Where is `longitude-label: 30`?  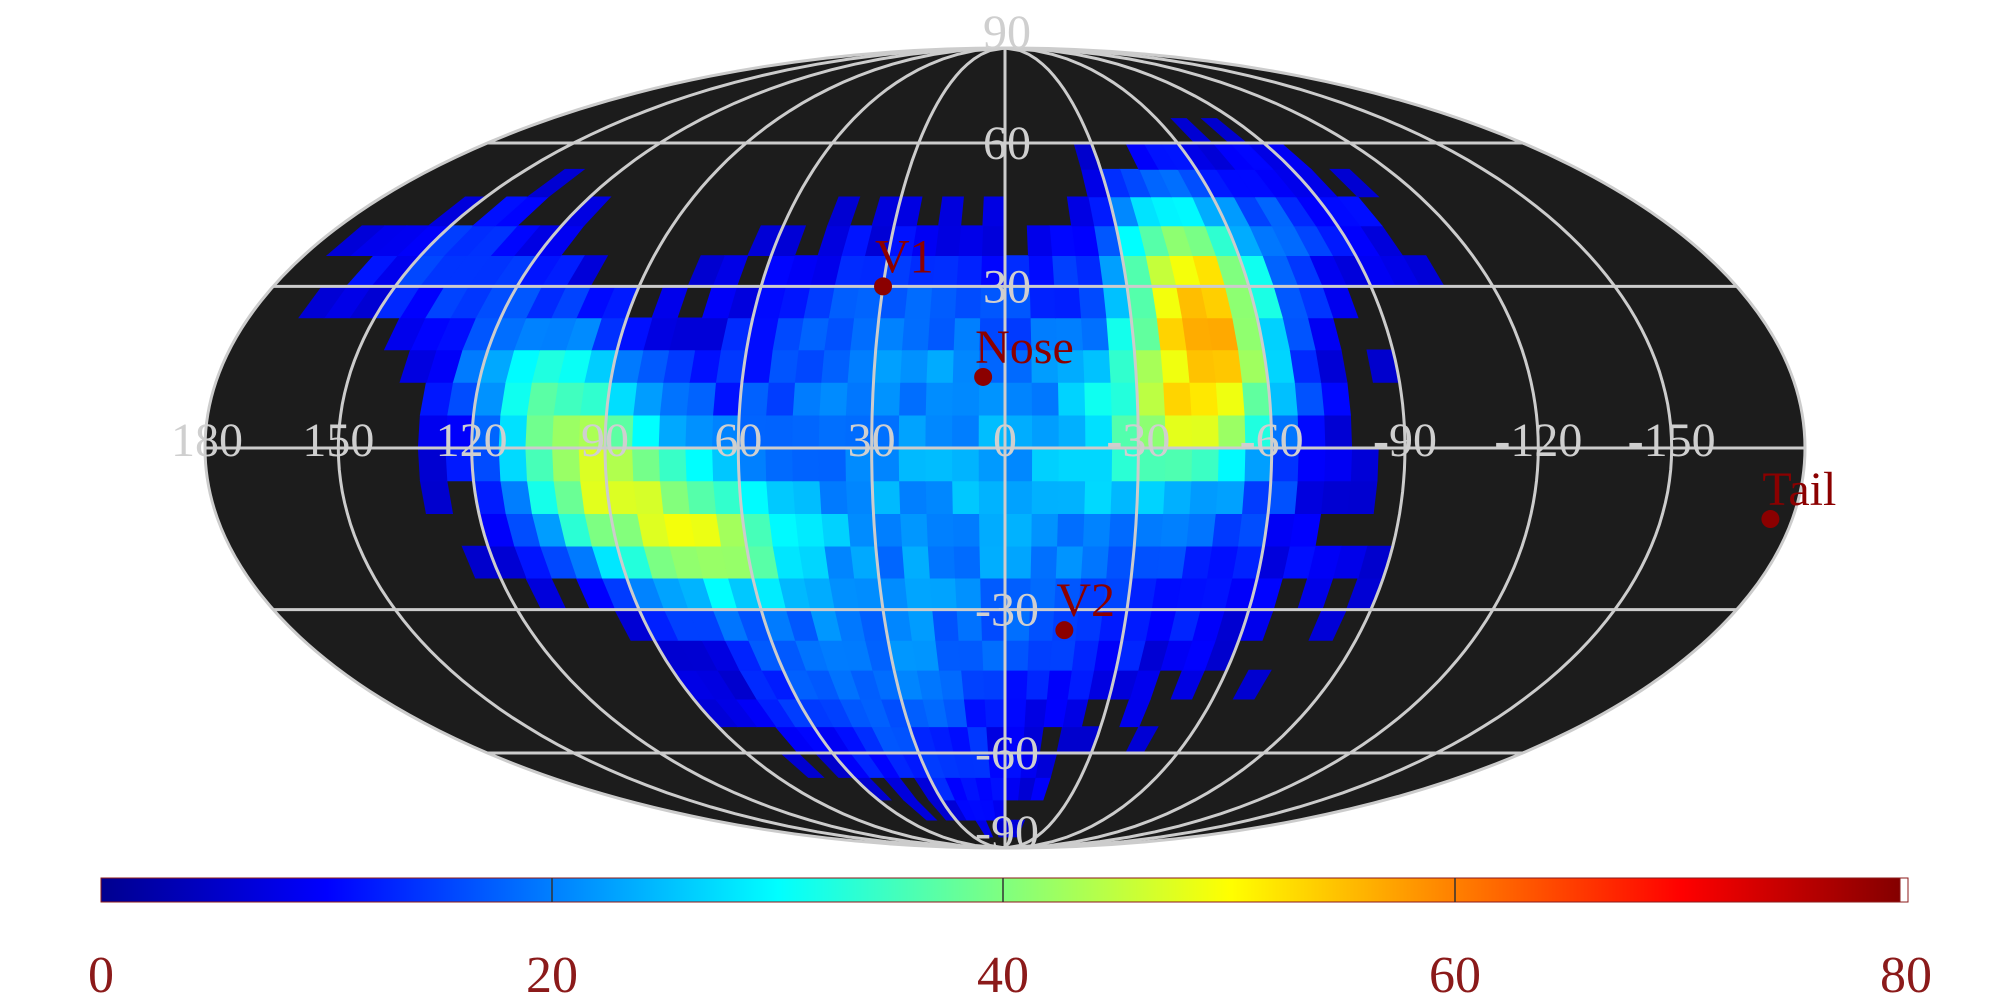
longitude-label: 30 is located at coordinates (872, 440).